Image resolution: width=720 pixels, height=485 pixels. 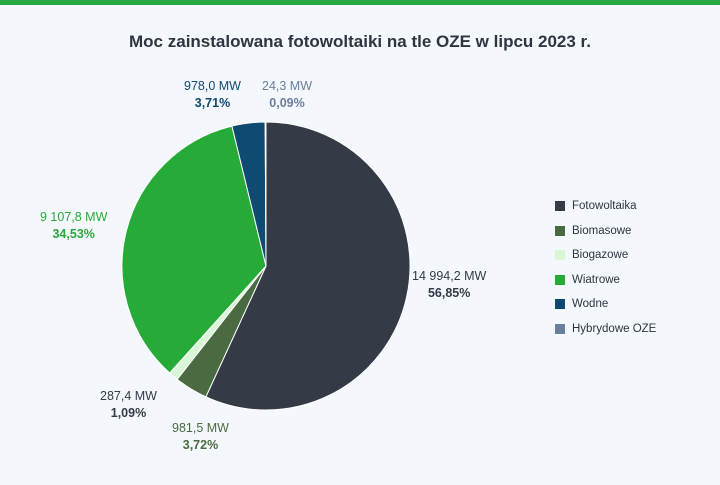 What do you see at coordinates (590, 304) in the screenshot?
I see `legend-label: Wodne` at bounding box center [590, 304].